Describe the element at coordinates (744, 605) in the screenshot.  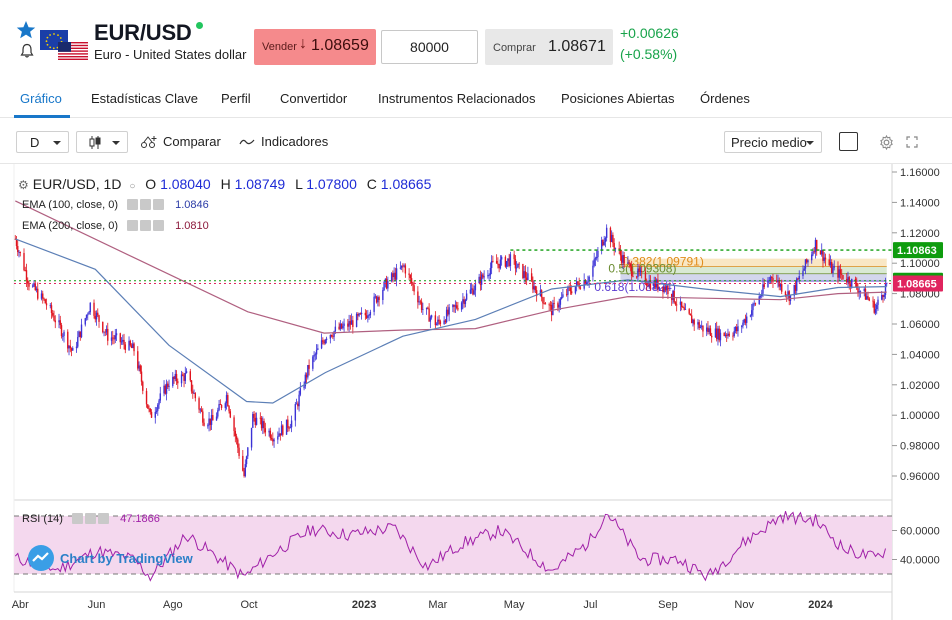
I see `x-axis-label: Nov` at that location.